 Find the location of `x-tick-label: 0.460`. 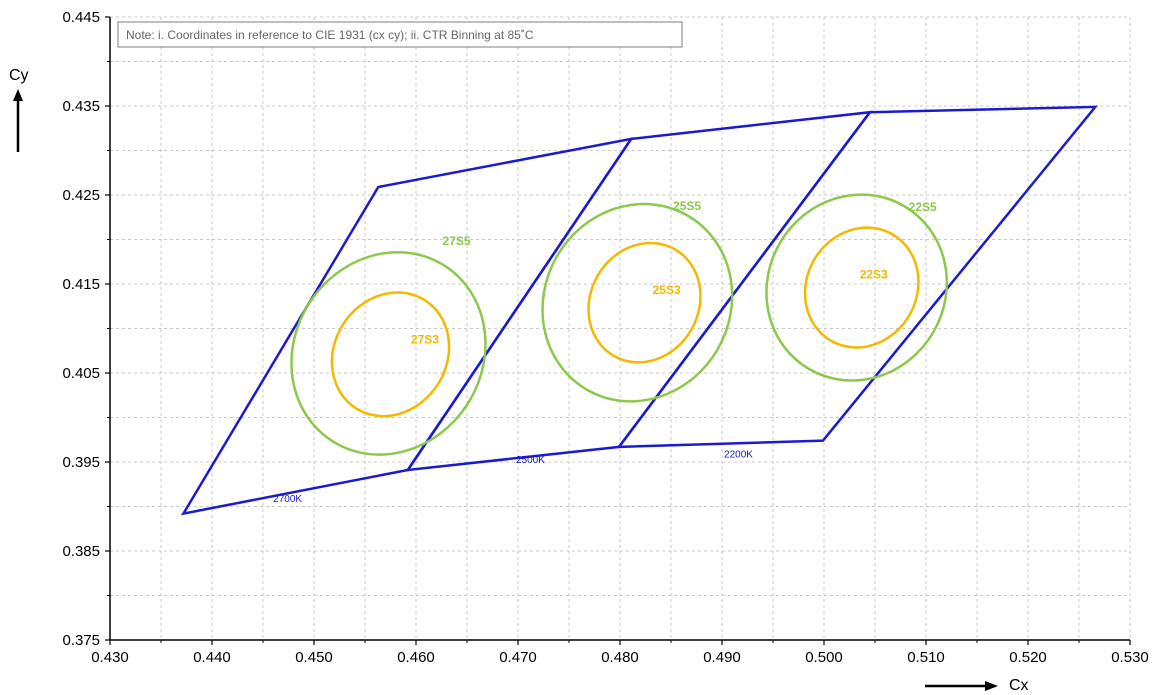

x-tick-label: 0.460 is located at coordinates (416, 657).